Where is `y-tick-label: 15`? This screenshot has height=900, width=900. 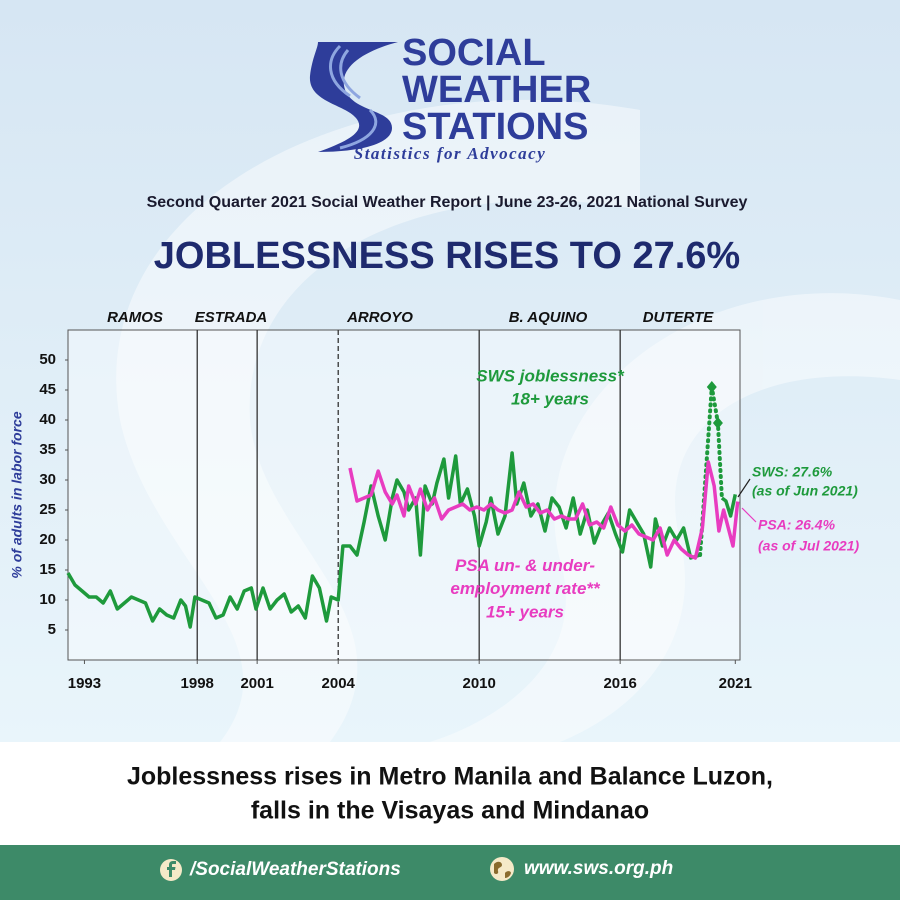
y-tick-label: 15 is located at coordinates (47, 569).